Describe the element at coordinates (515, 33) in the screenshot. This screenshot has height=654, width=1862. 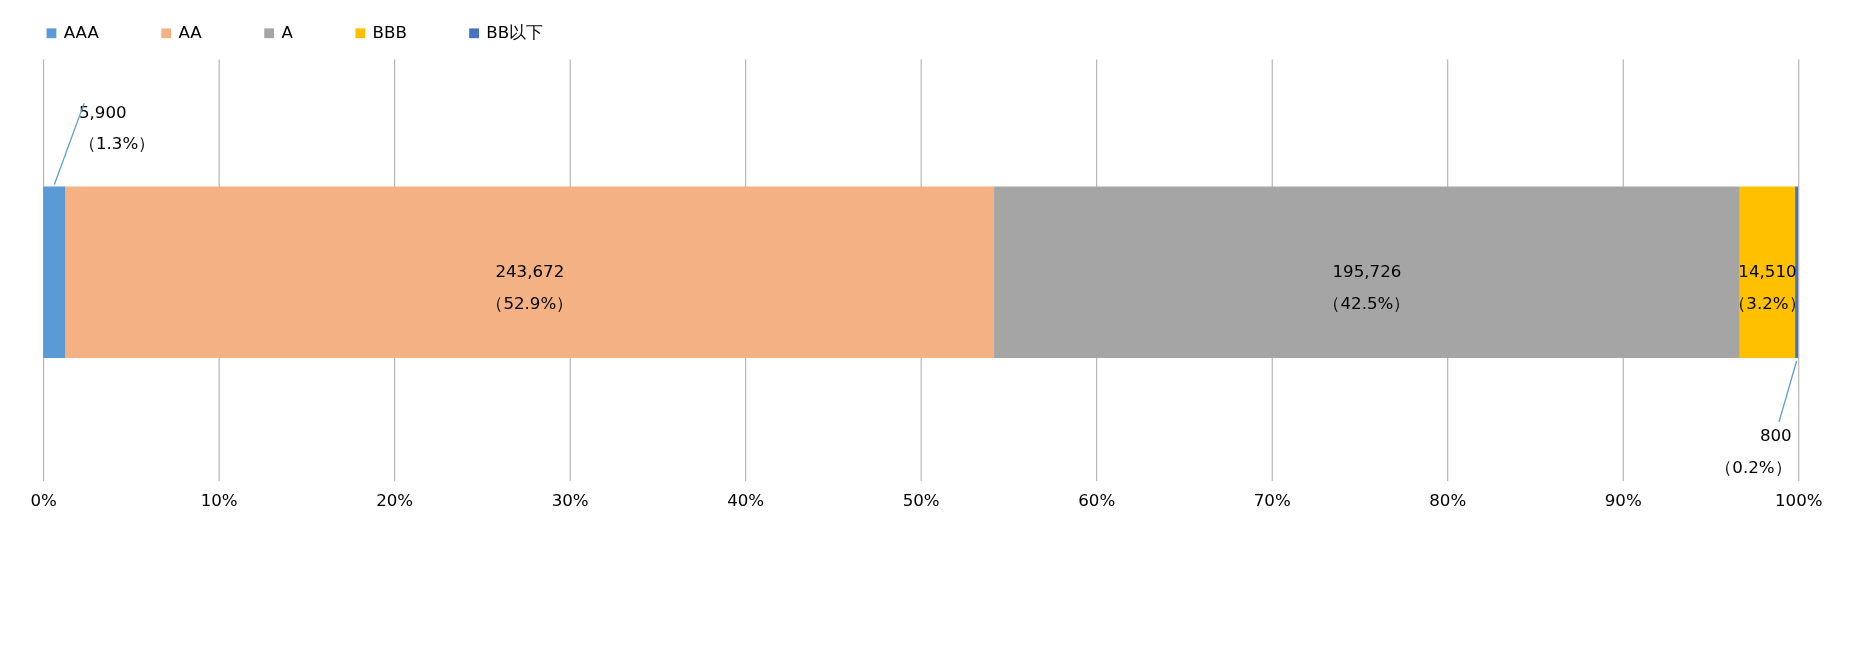
I see `legend-label: BB以下` at that location.